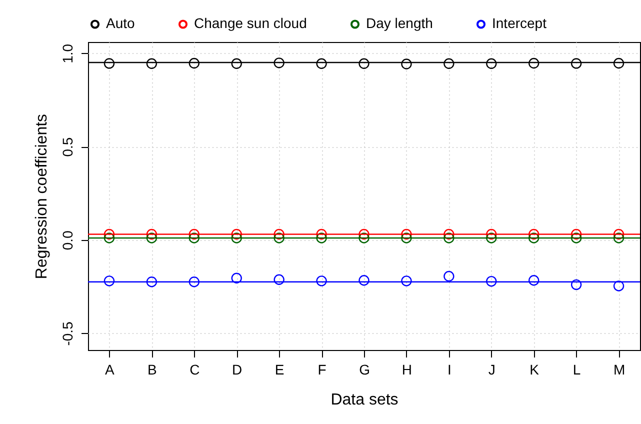 The height and width of the screenshot is (424, 641). What do you see at coordinates (68, 54) in the screenshot?
I see `y-tick-label: 1.0` at bounding box center [68, 54].